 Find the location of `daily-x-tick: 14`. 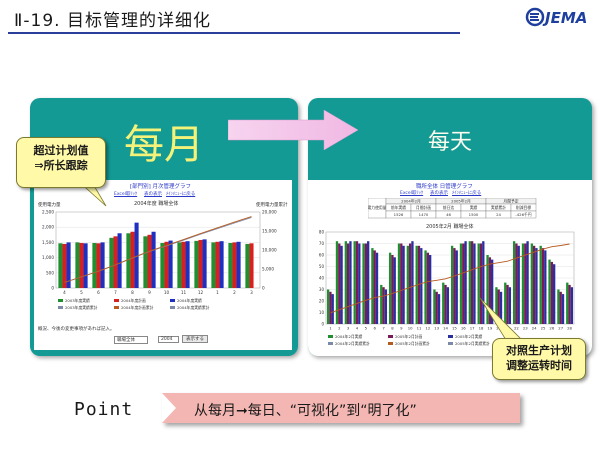

daily-x-tick: 14 is located at coordinates (445, 328).